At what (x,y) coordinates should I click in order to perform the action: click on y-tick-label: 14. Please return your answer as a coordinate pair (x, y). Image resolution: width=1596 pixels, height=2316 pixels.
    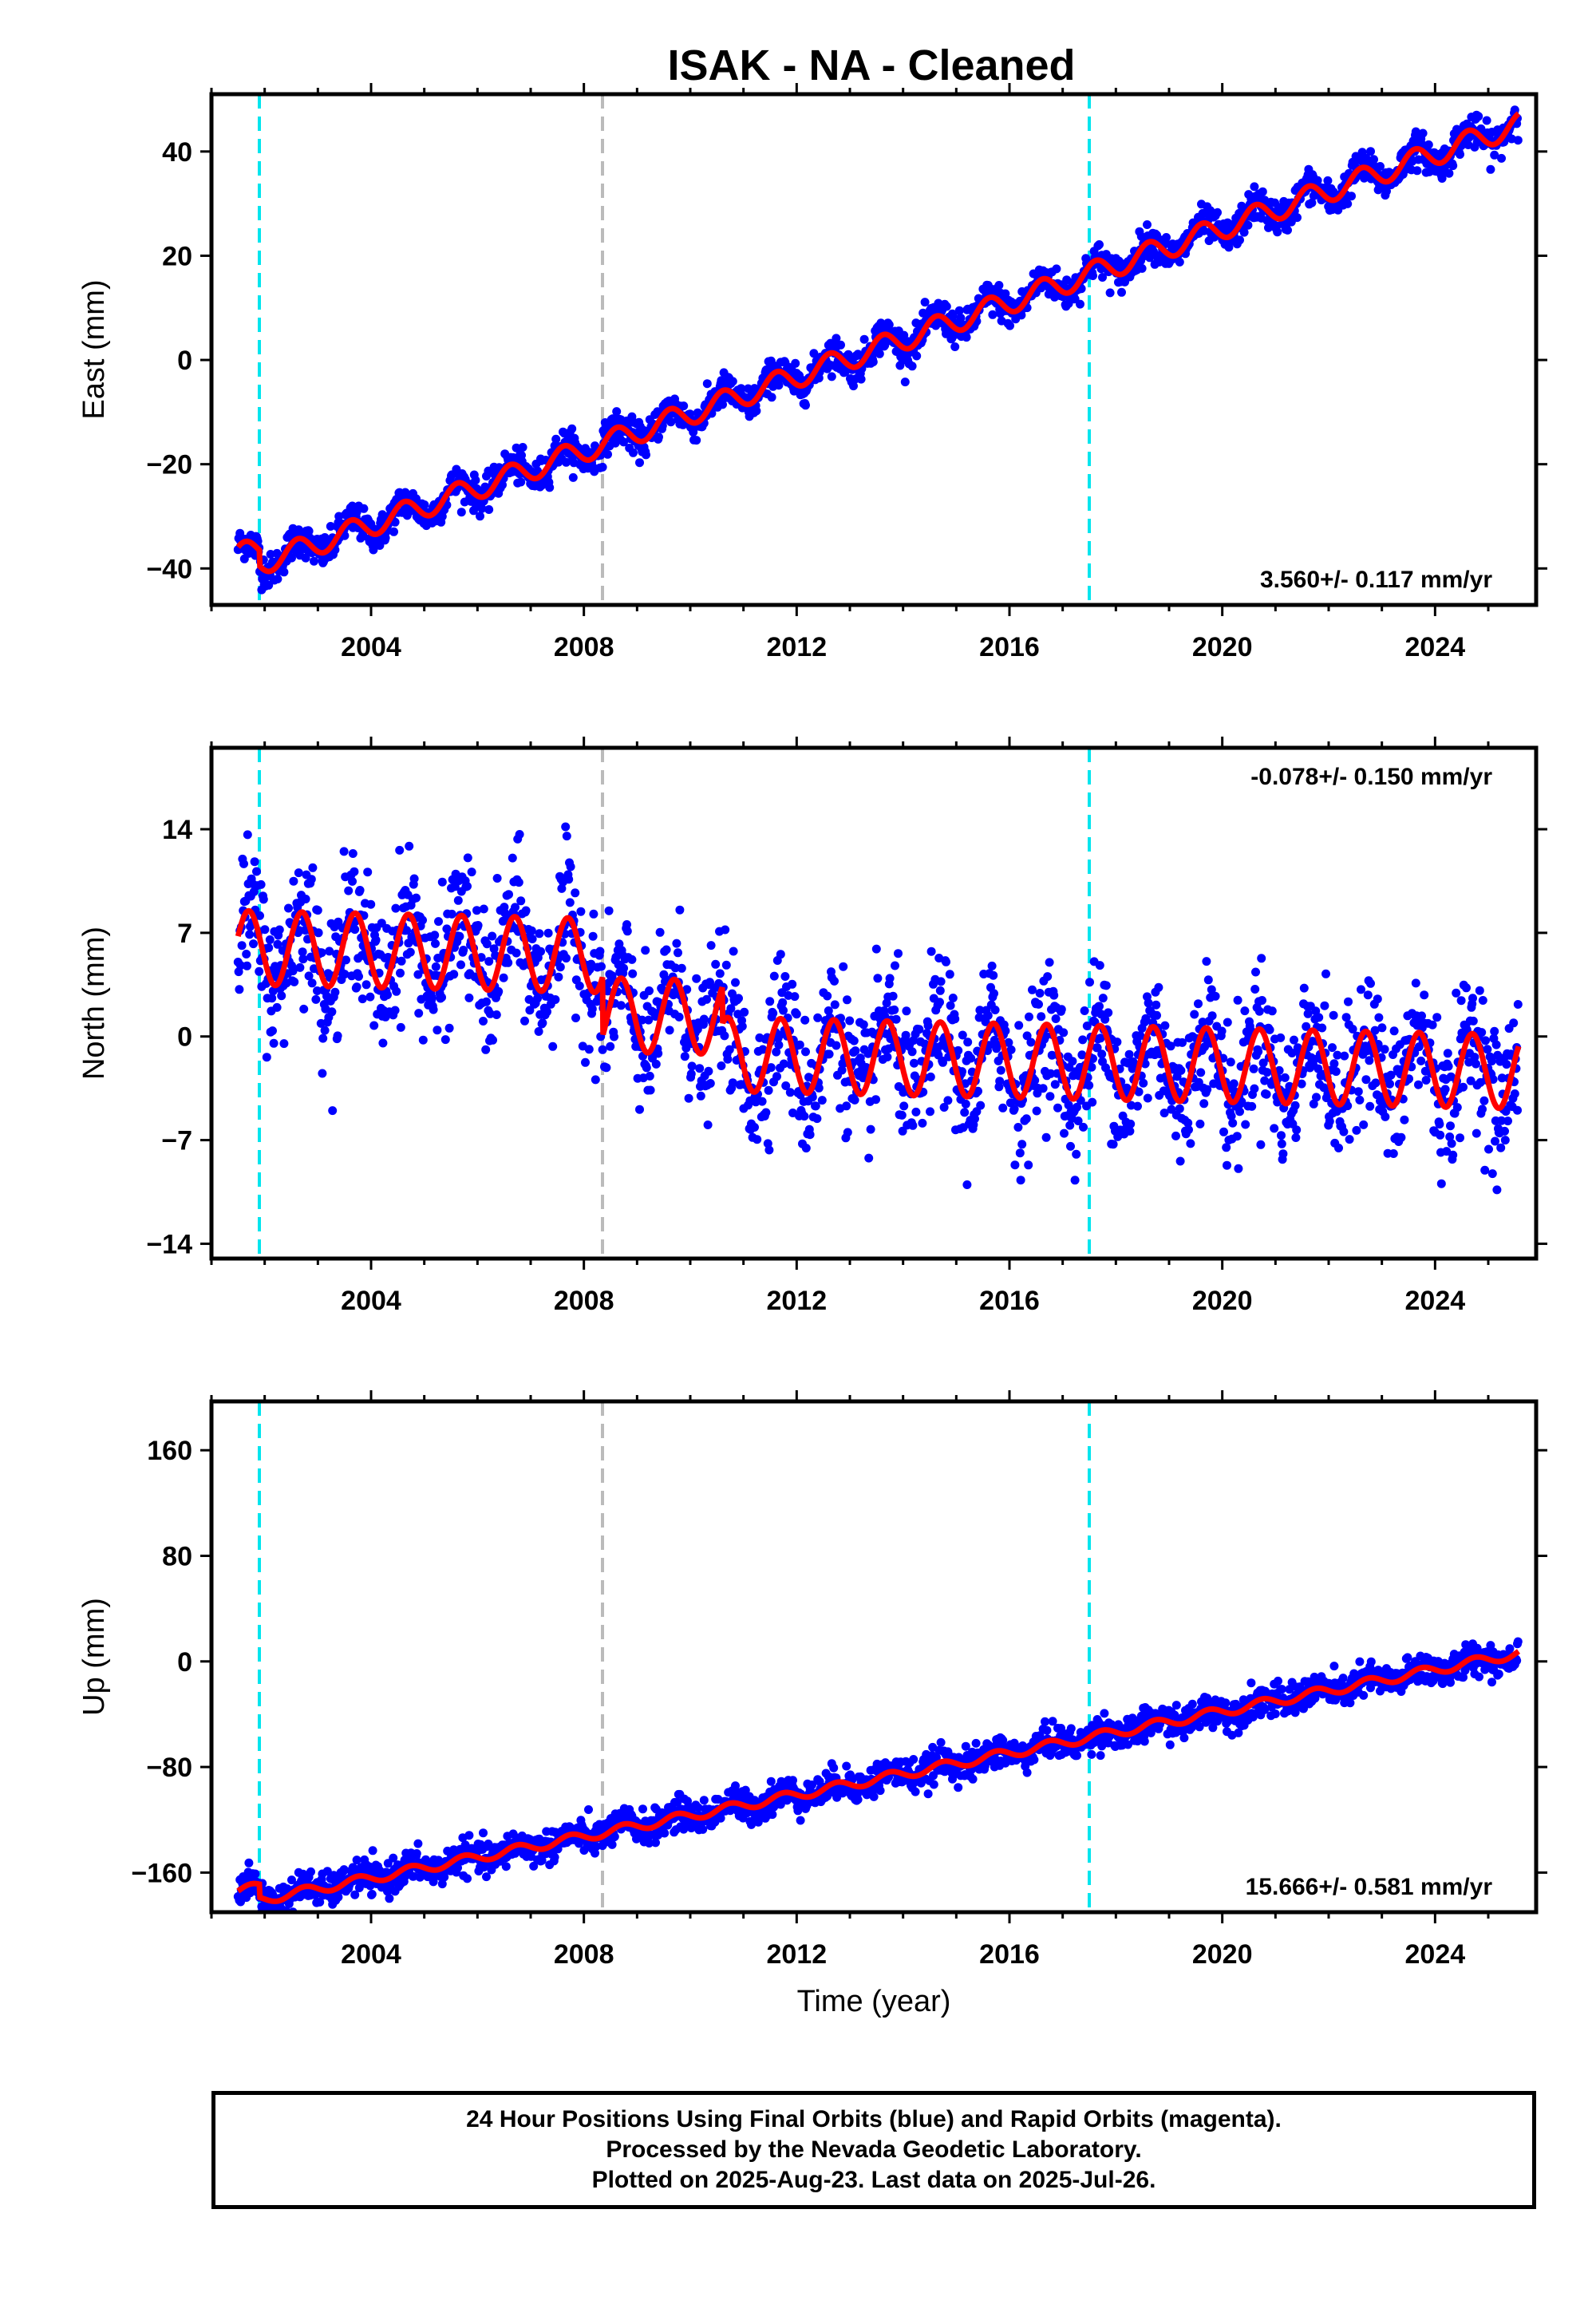
    Looking at the image, I should click on (177, 830).